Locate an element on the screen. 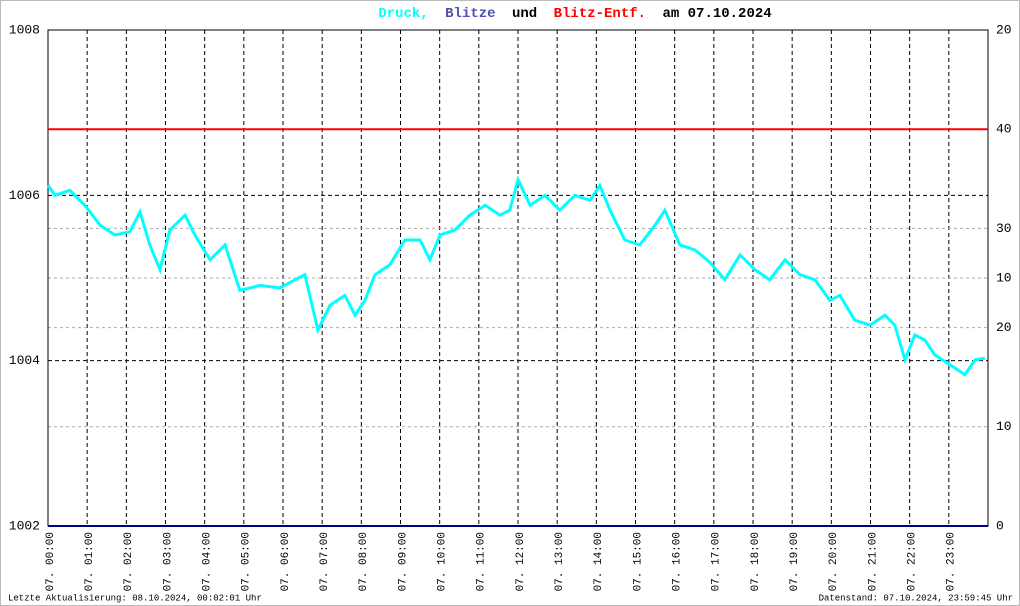 This screenshot has width=1020, height=606. y2-tick-label: 30 is located at coordinates (1004, 228).